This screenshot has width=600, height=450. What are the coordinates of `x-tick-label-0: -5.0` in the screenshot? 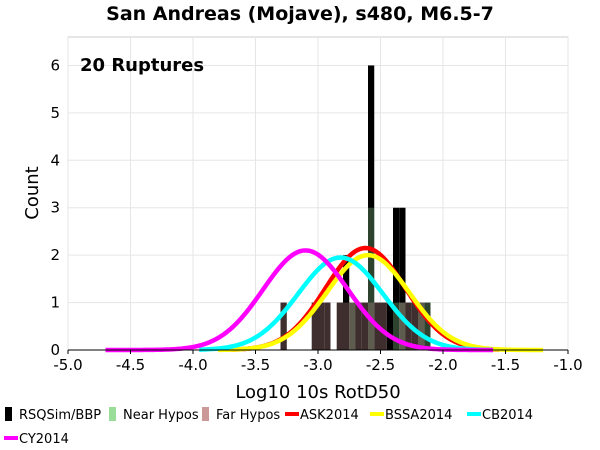 It's located at (67, 365).